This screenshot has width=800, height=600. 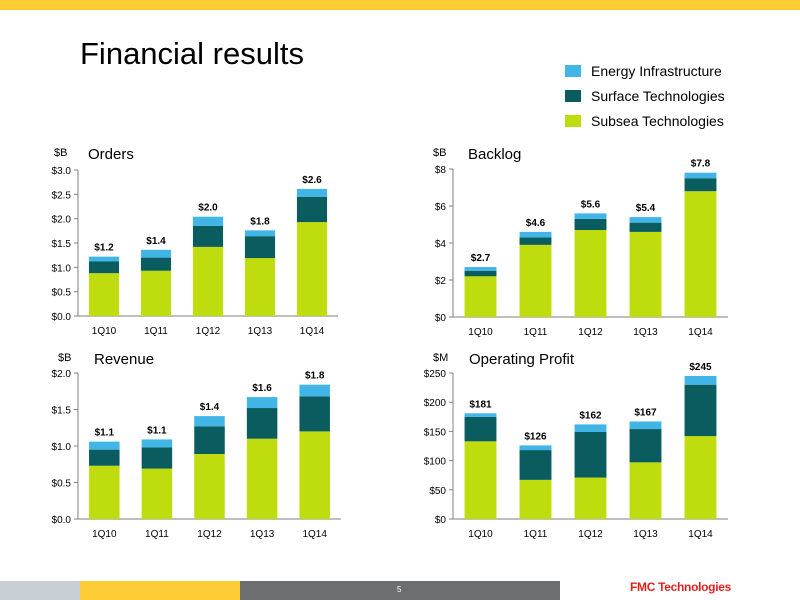 What do you see at coordinates (435, 432) in the screenshot?
I see `y-tick-label: $150` at bounding box center [435, 432].